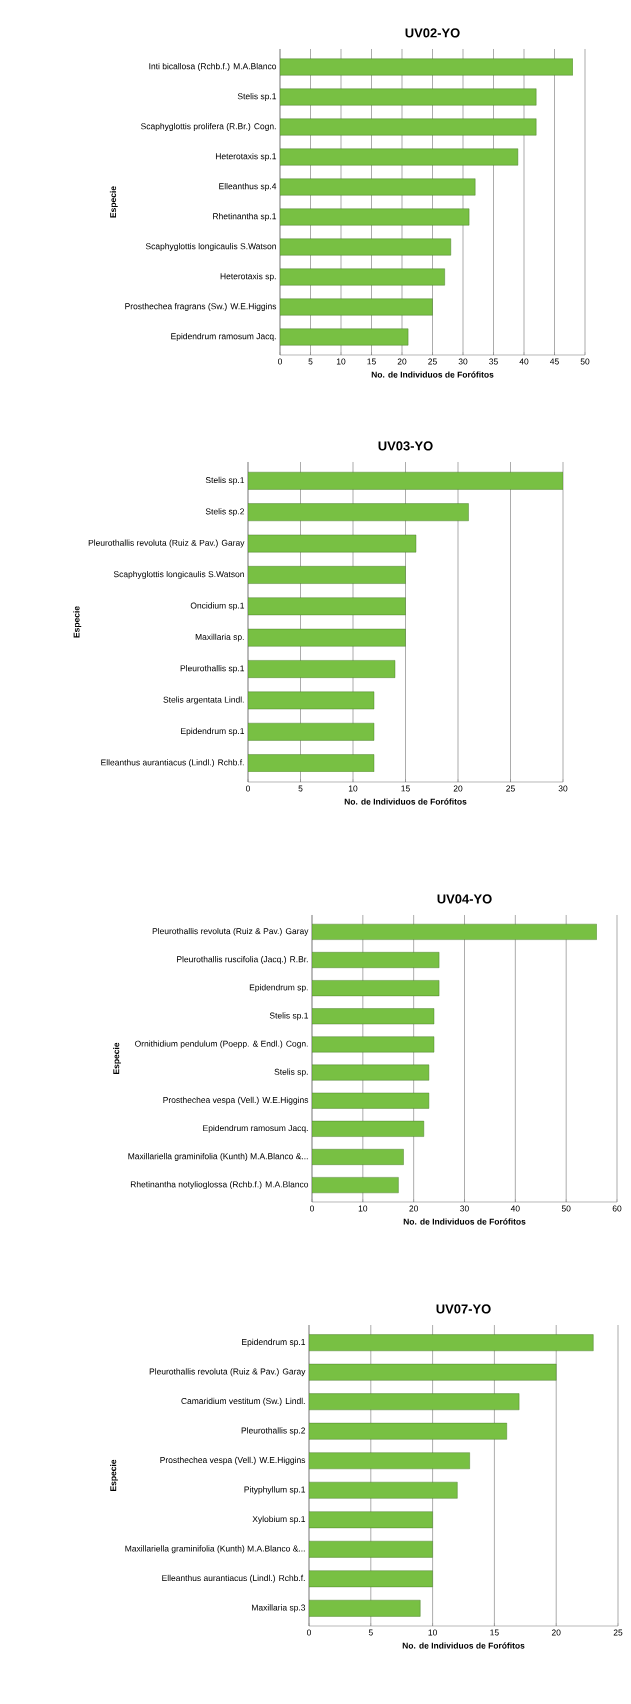 Image resolution: width=631 pixels, height=1704 pixels. I want to click on y-tick-label: Scaphyglottis prolifera (R.Br.) Cogn., so click(208, 127).